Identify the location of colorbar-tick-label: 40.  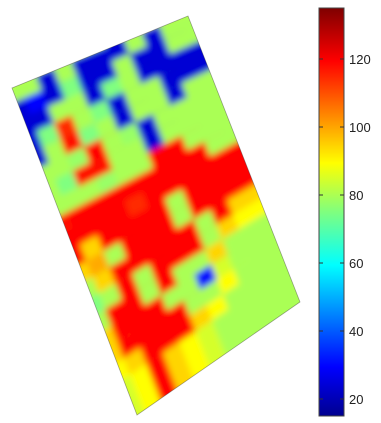
(356, 331).